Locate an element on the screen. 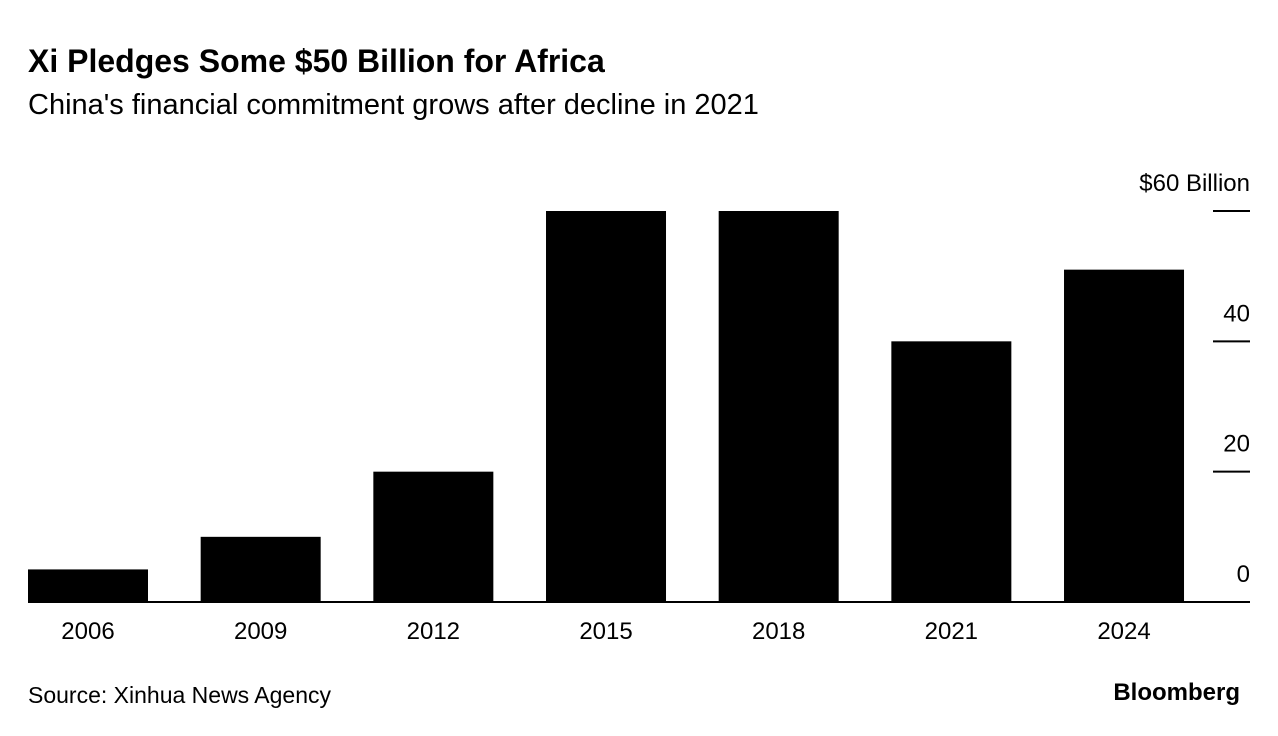 Image resolution: width=1278 pixels, height=736 pixels. x-tick-label: 2018 is located at coordinates (778, 631).